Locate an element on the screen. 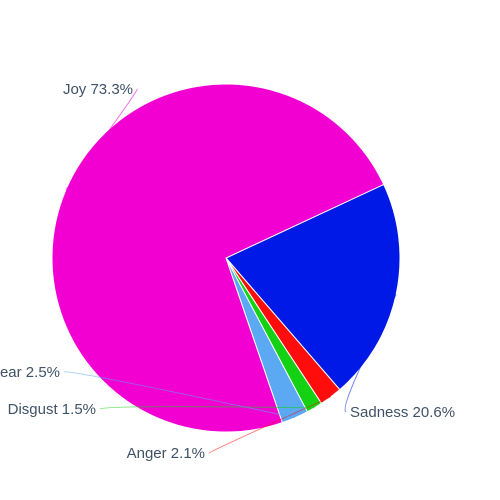 Image resolution: width=500 pixels, height=500 pixels. connector-fear is located at coordinates (179, 395).